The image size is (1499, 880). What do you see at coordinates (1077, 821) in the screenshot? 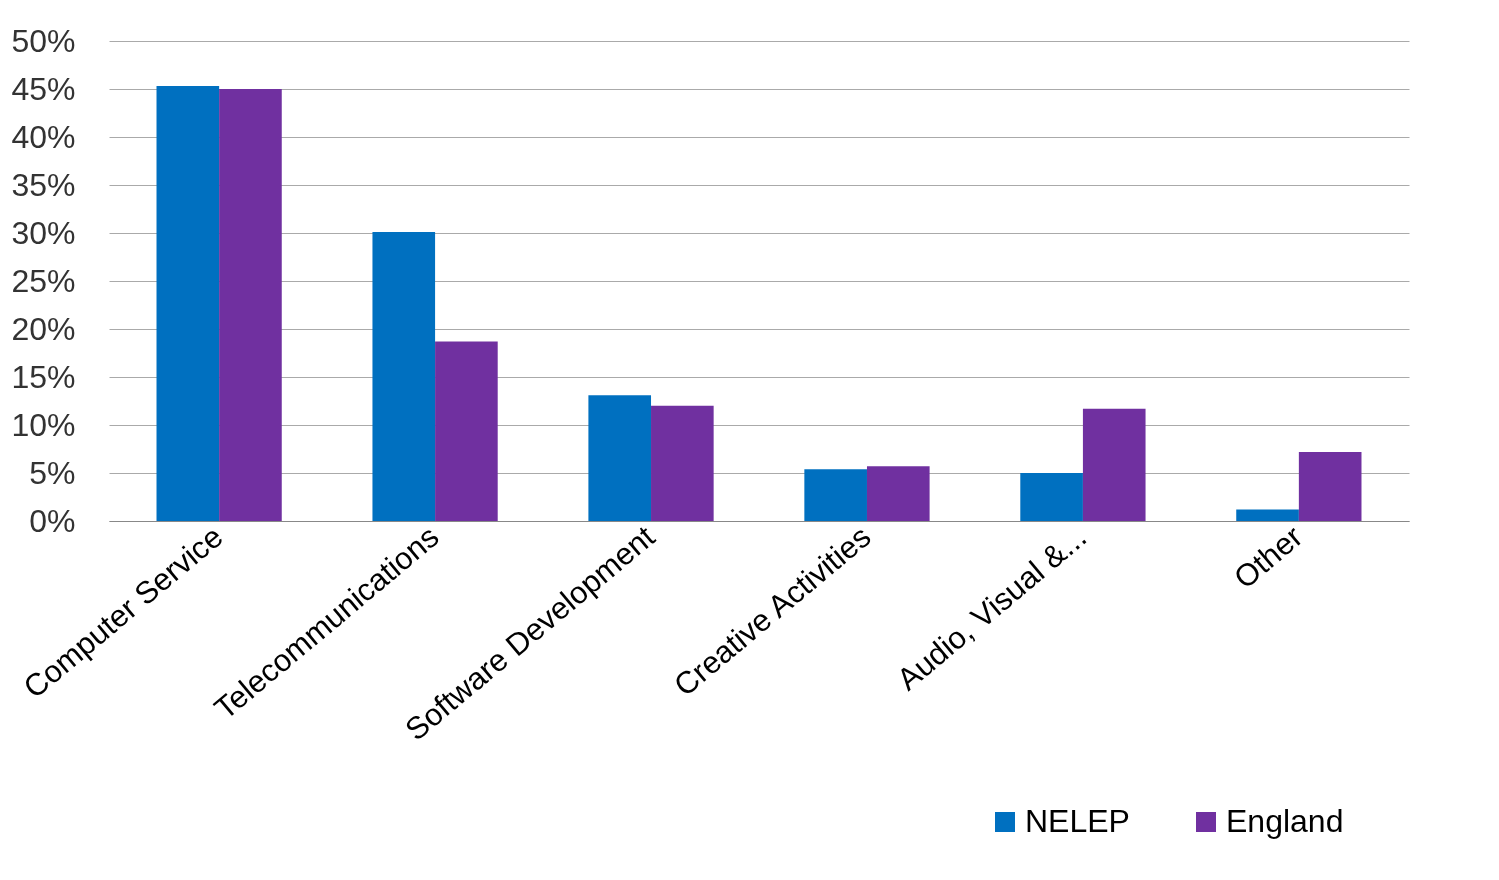
I see `legend-label: NELEP` at bounding box center [1077, 821].